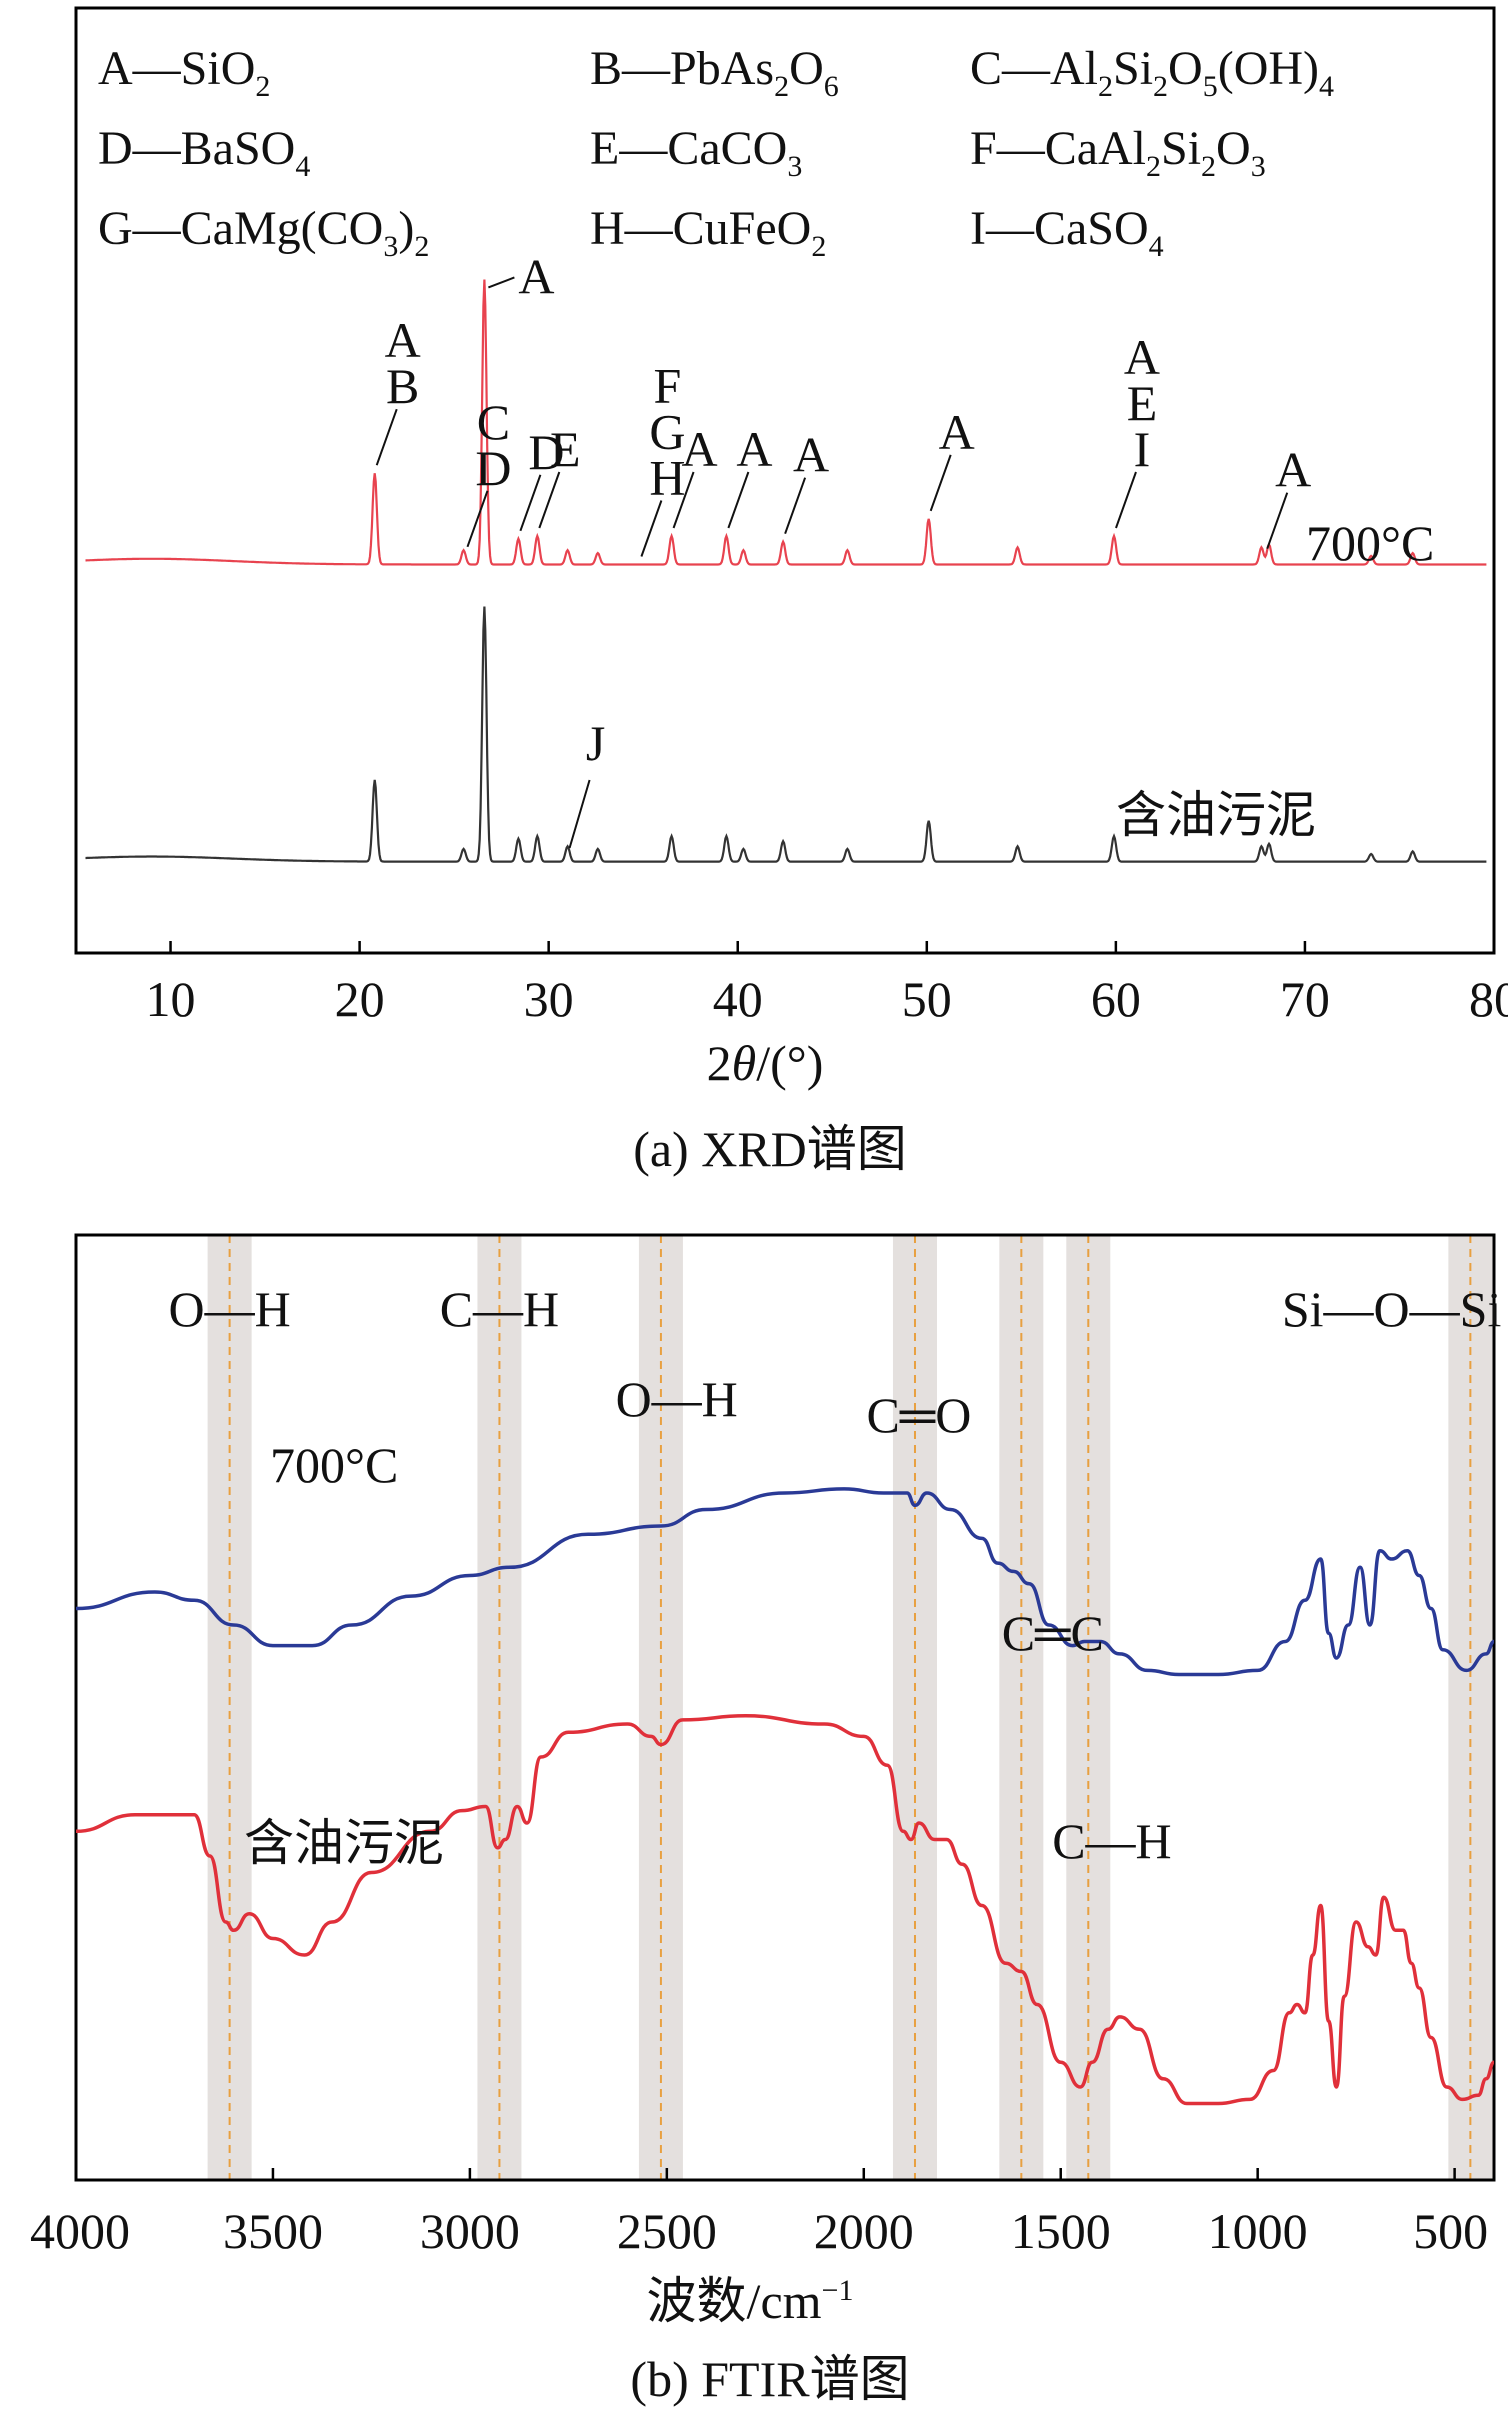 The width and height of the screenshot is (1508, 2412). What do you see at coordinates (171, 999) in the screenshot?
I see `xrd-tick-label: 10` at bounding box center [171, 999].